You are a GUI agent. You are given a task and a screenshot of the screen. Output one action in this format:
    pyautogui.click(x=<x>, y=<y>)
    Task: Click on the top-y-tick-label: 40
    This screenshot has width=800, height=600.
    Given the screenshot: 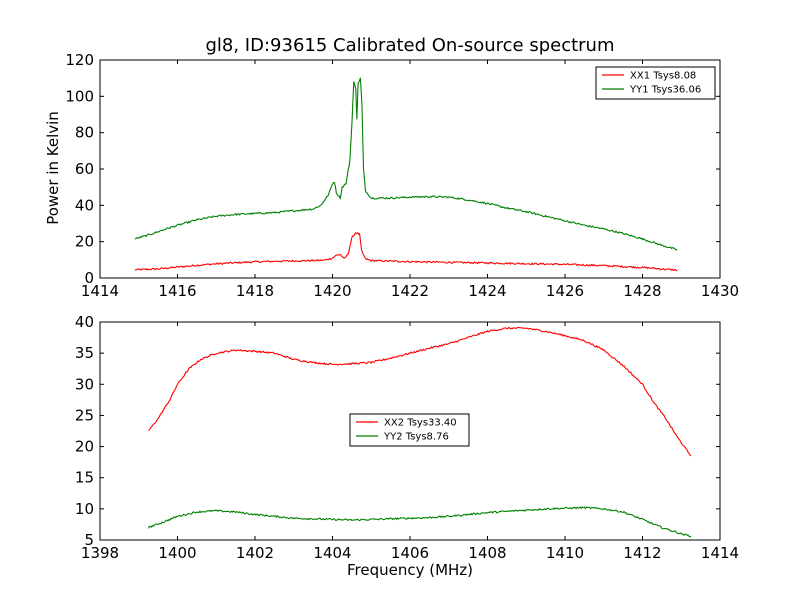 What is the action you would take?
    pyautogui.click(x=84, y=205)
    